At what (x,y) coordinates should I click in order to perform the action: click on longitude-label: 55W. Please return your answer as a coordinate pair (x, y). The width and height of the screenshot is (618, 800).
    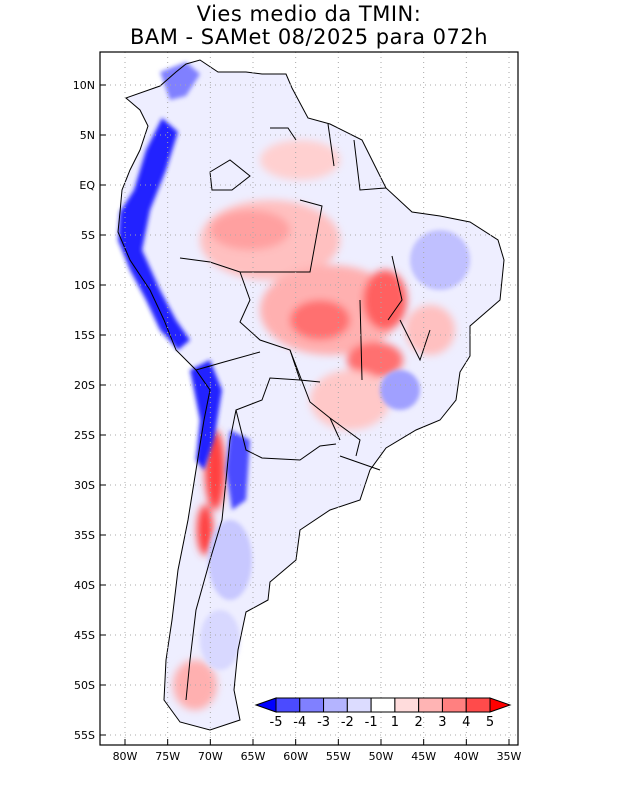
    Looking at the image, I should click on (338, 756).